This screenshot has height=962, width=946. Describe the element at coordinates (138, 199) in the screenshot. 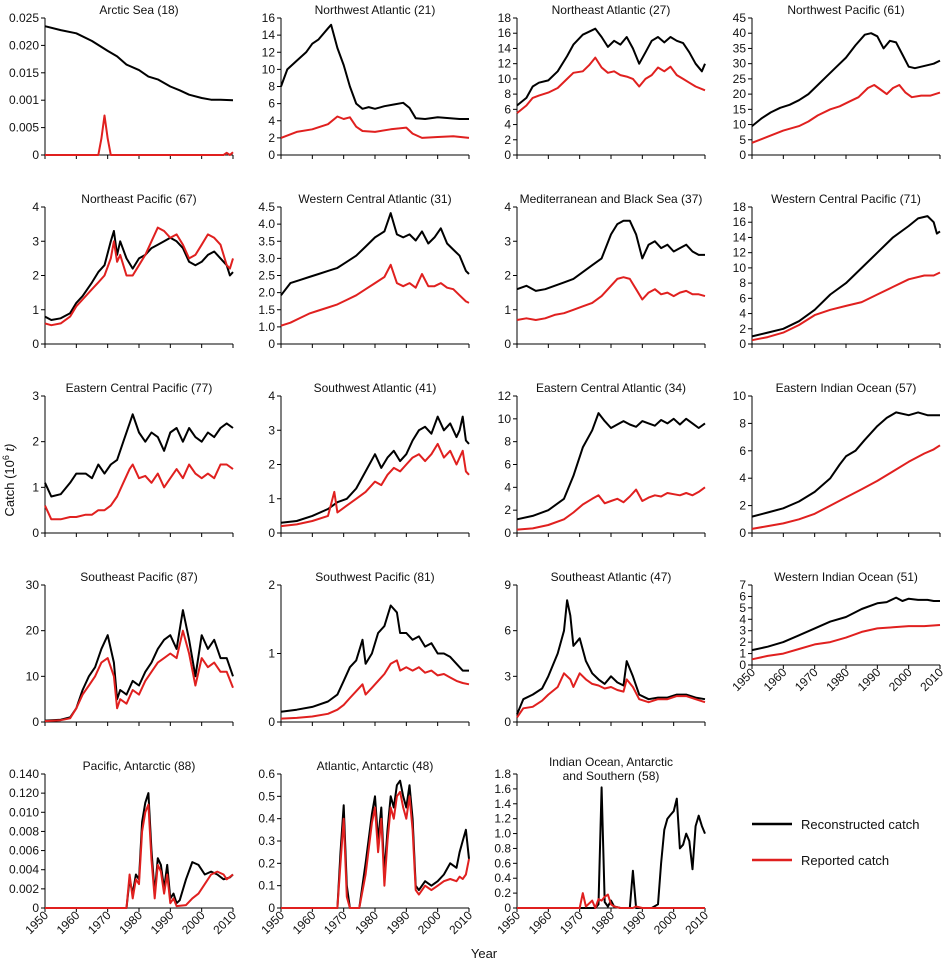

I see `panel-title: Northeast Pacific (67)` at that location.